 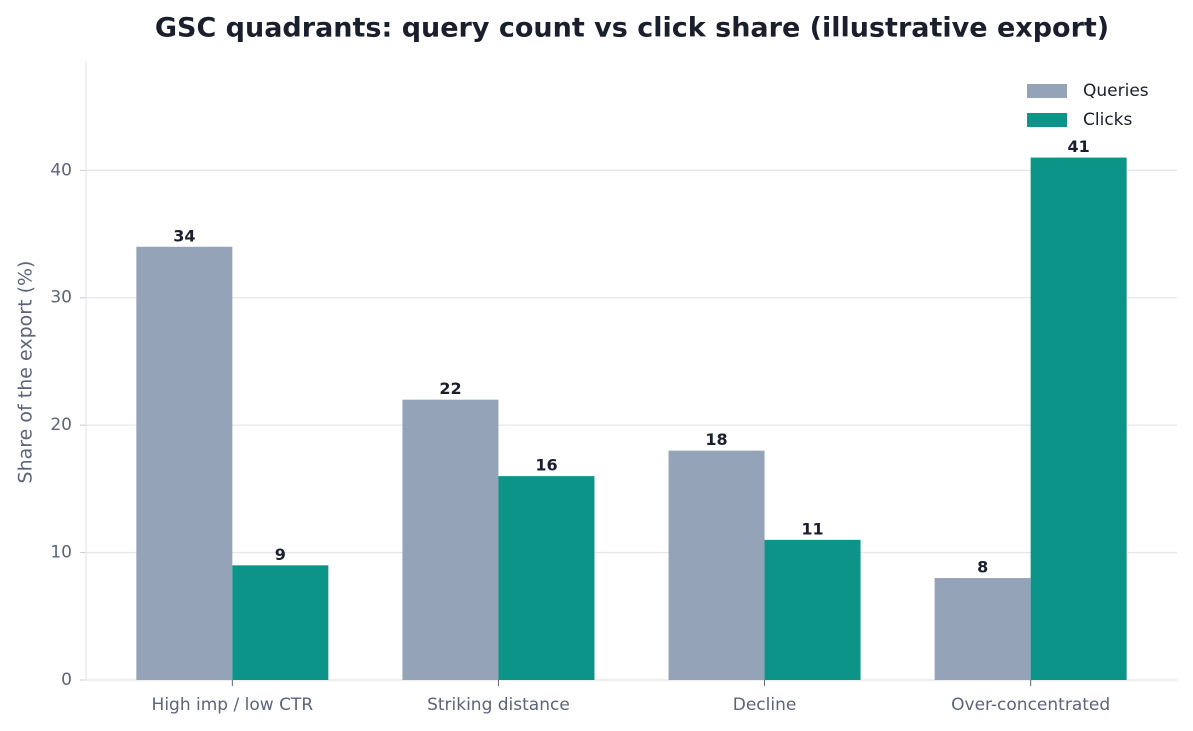 I want to click on y-axis-label: Share of the export (%), so click(x=26, y=372).